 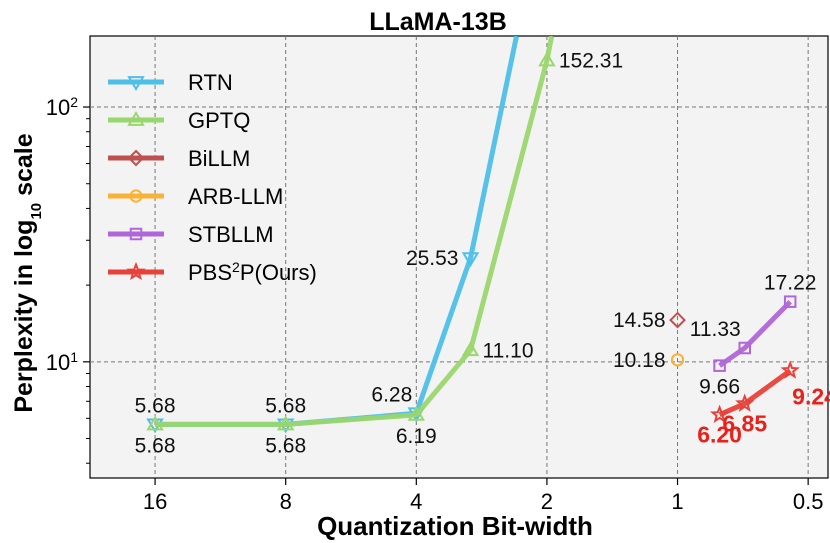 I want to click on legend-label: RTN, so click(x=210, y=82).